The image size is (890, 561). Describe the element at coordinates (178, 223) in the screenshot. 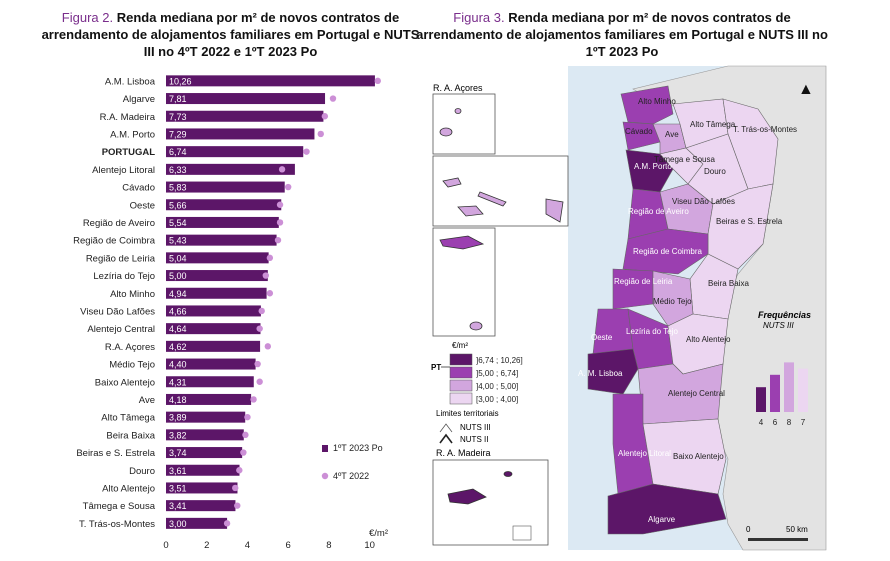

I see `bar-value-label: 5,54` at that location.